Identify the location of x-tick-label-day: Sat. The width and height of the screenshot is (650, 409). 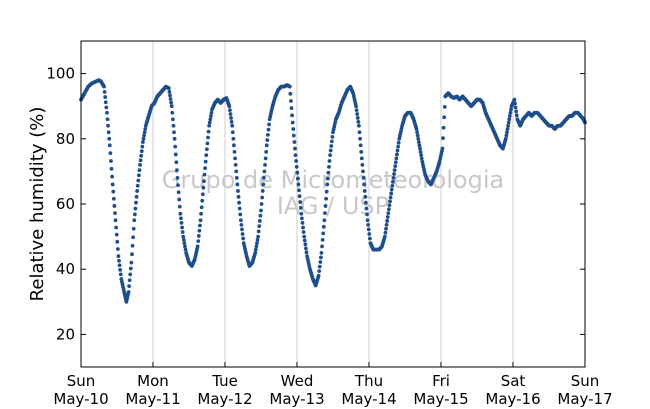
(513, 381).